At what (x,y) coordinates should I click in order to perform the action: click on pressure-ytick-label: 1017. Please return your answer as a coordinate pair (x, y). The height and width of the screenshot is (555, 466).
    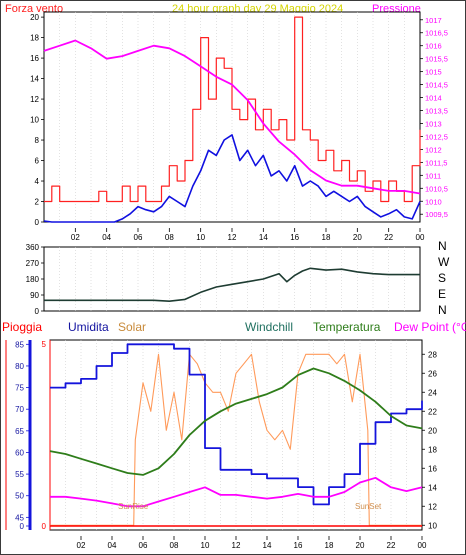
    Looking at the image, I should click on (433, 20).